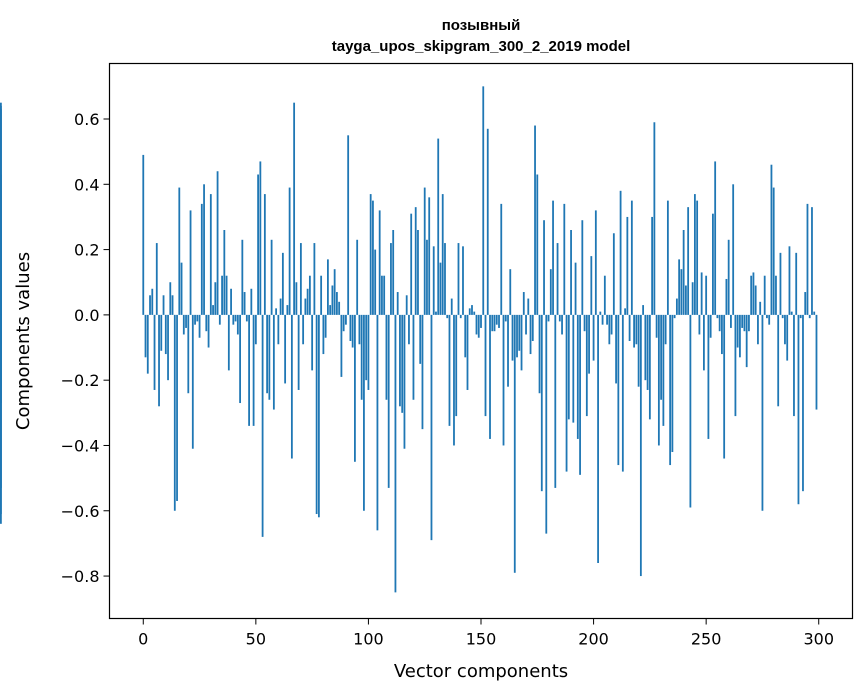 This screenshot has height=696, width=867. Describe the element at coordinates (481, 25) in the screenshot. I see `chart-title: позывный` at that location.